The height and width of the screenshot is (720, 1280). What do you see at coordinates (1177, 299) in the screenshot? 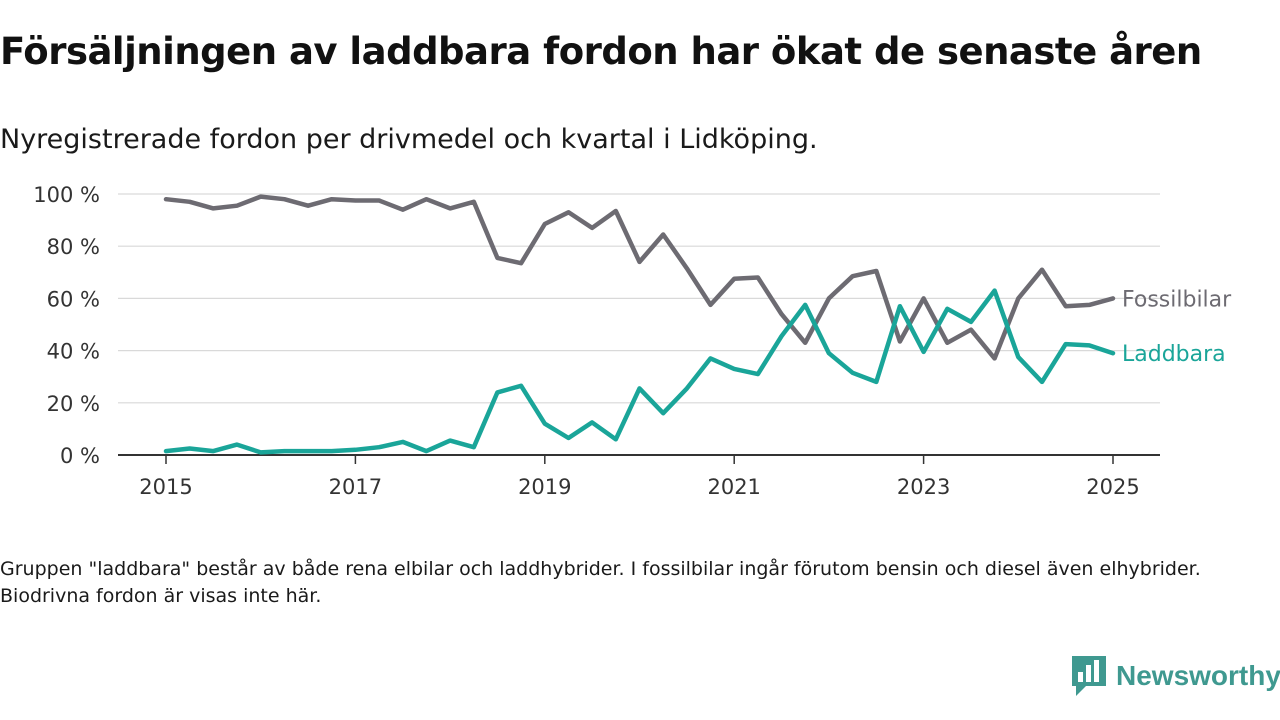
I see `series-label-fossilbilar: Fossilbilar` at bounding box center [1177, 299].